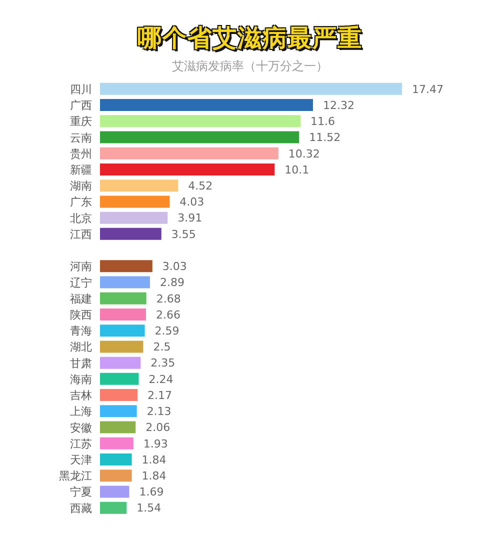 This screenshot has width=500, height=537. Describe the element at coordinates (81, 460) in the screenshot. I see `y-tick-label: 天津` at that location.